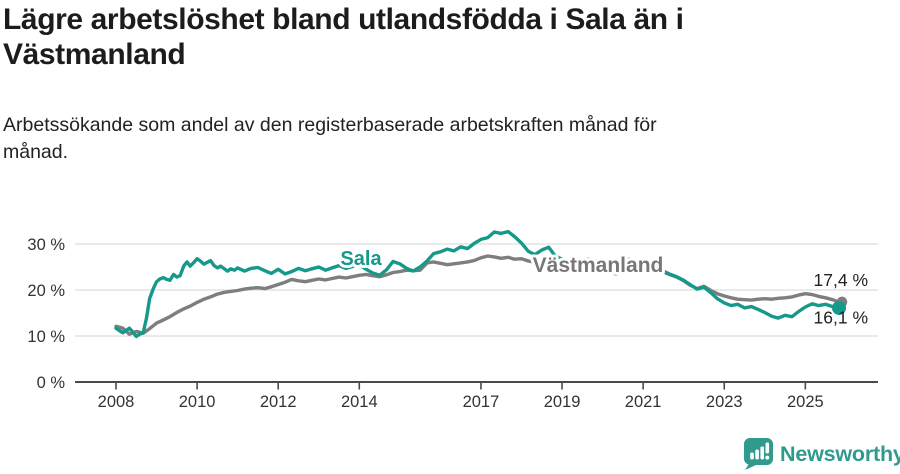 The width and height of the screenshot is (900, 474). Describe the element at coordinates (643, 402) in the screenshot. I see `x-axis-tick-label: 2021` at that location.